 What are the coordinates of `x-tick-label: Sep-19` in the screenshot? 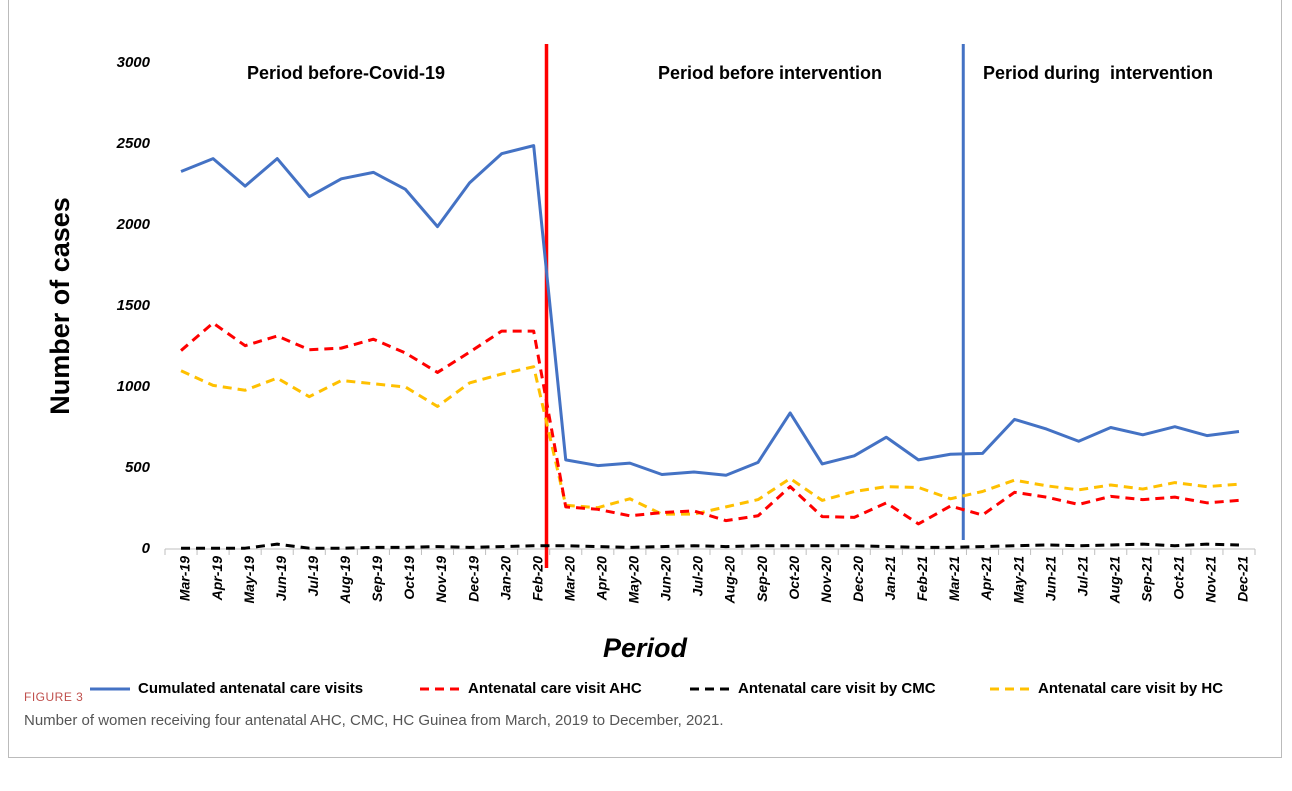 It's located at (377, 579).